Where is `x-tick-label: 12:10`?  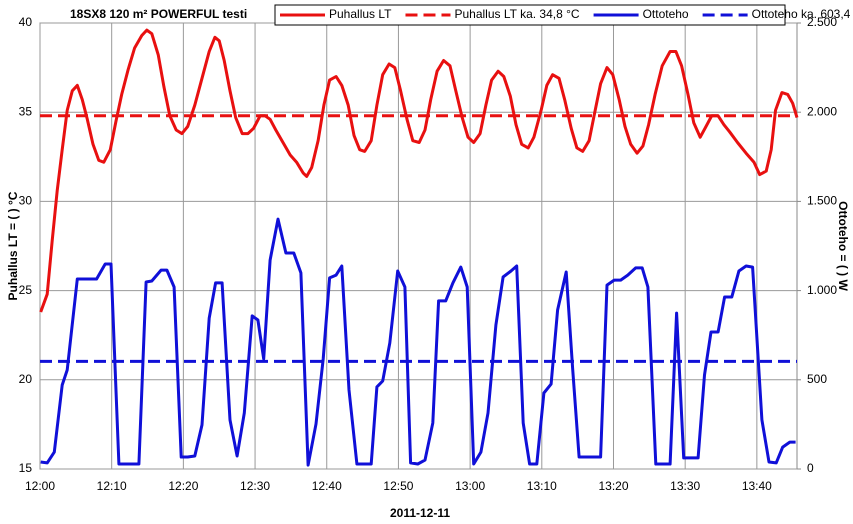 x-tick-label: 12:10 is located at coordinates (112, 486).